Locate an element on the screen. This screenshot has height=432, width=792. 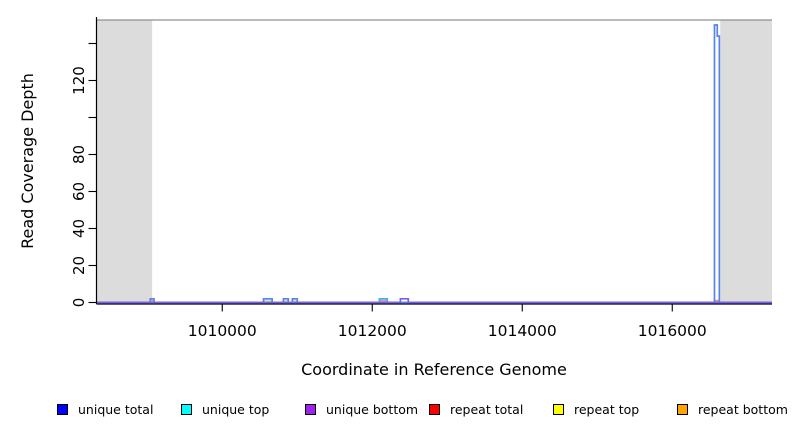
legend-item-unique-bottom: unique bottom is located at coordinates (361, 409).